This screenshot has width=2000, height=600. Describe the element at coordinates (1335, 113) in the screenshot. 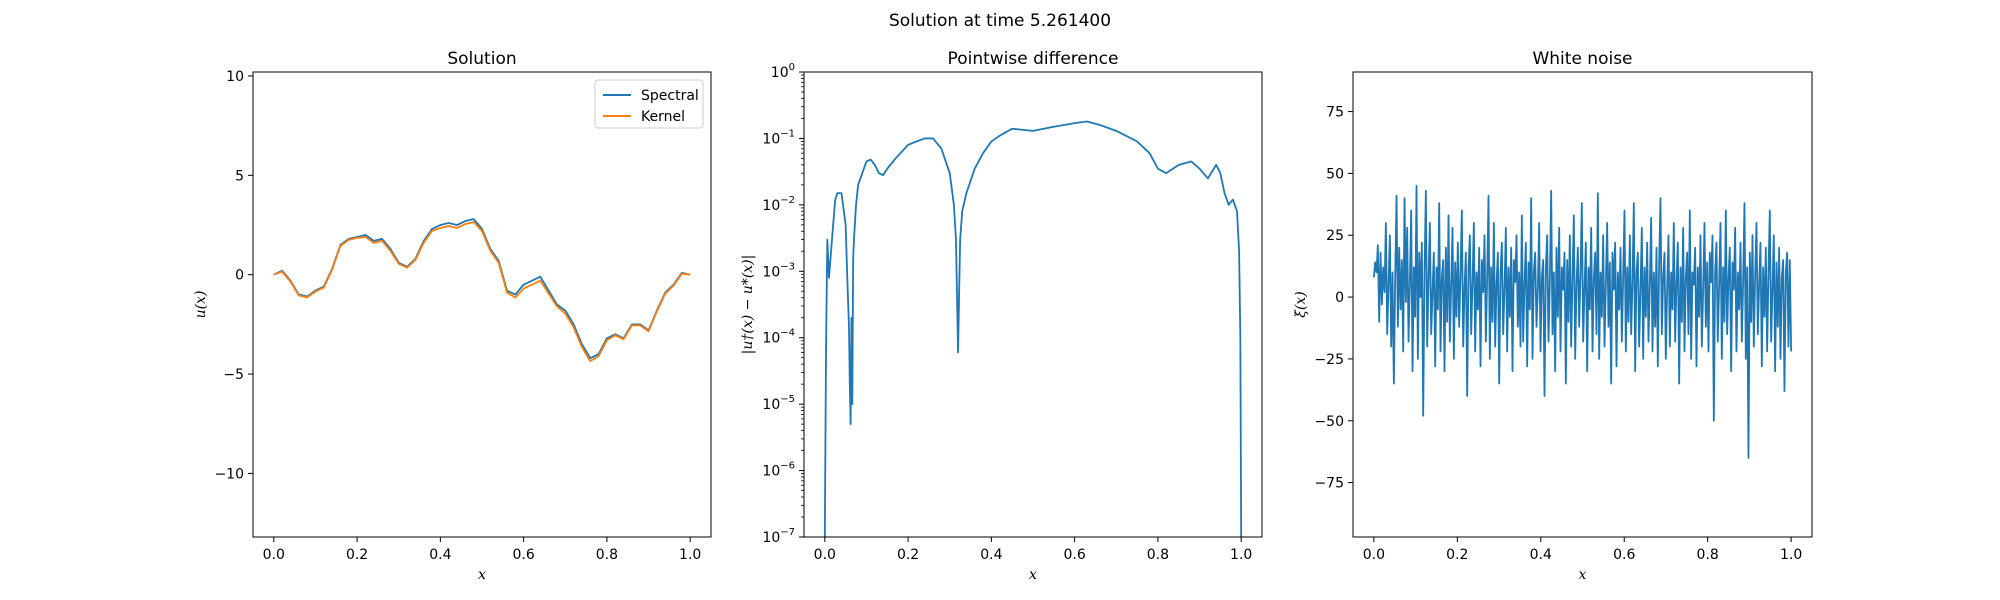

I see `y-tick-label: 75` at that location.